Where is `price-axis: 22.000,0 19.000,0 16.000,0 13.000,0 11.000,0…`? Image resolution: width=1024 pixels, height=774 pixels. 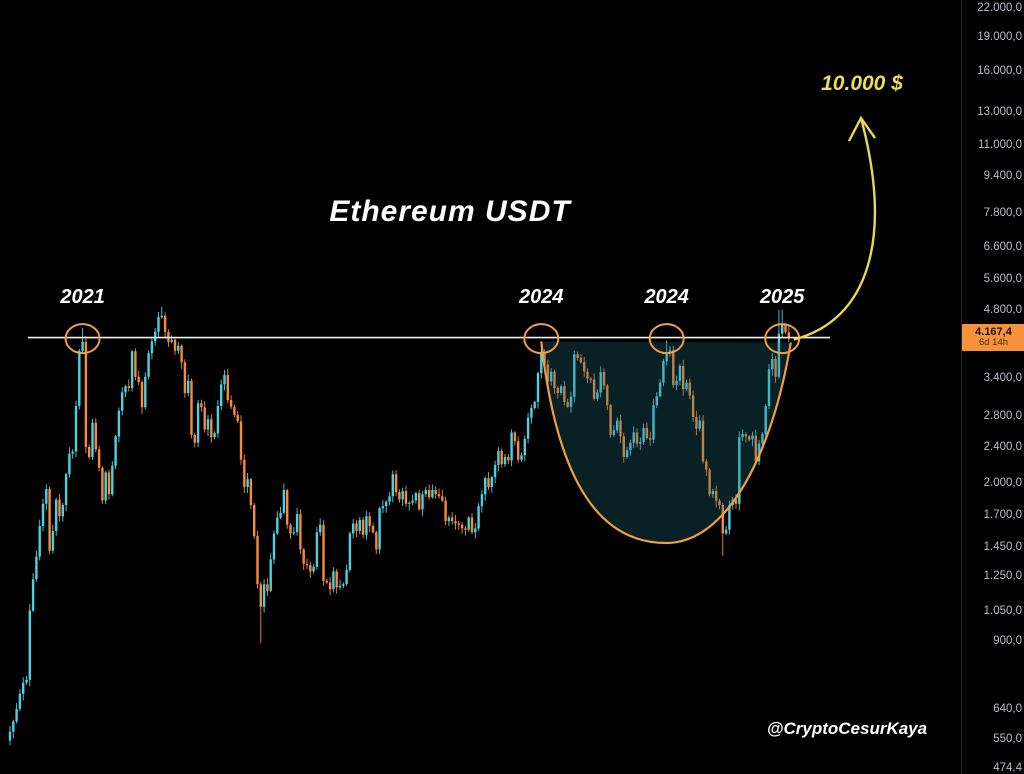 price-axis: 22.000,0 19.000,0 16.000,0 13.000,0 11.000,0… is located at coordinates (992, 387).